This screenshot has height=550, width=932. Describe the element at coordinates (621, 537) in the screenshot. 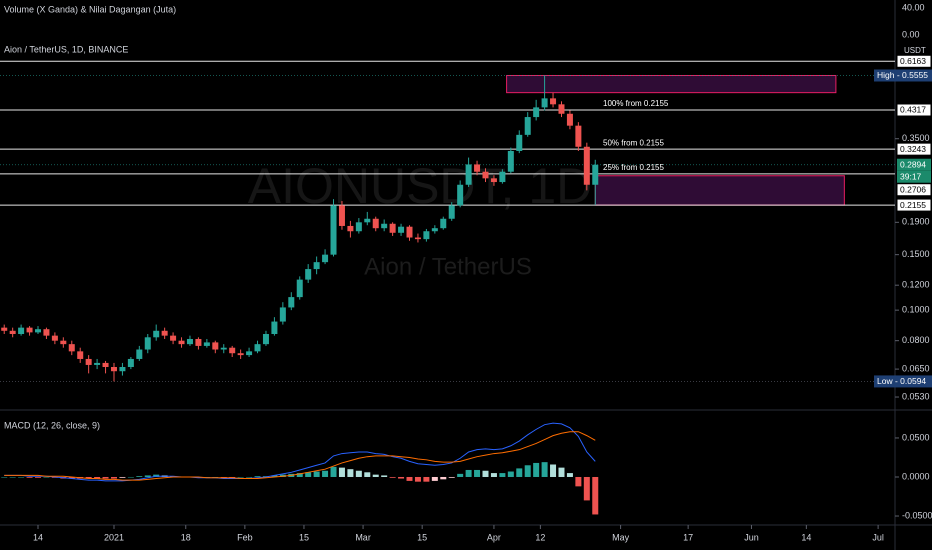

I see `x-tick-label: May` at that location.